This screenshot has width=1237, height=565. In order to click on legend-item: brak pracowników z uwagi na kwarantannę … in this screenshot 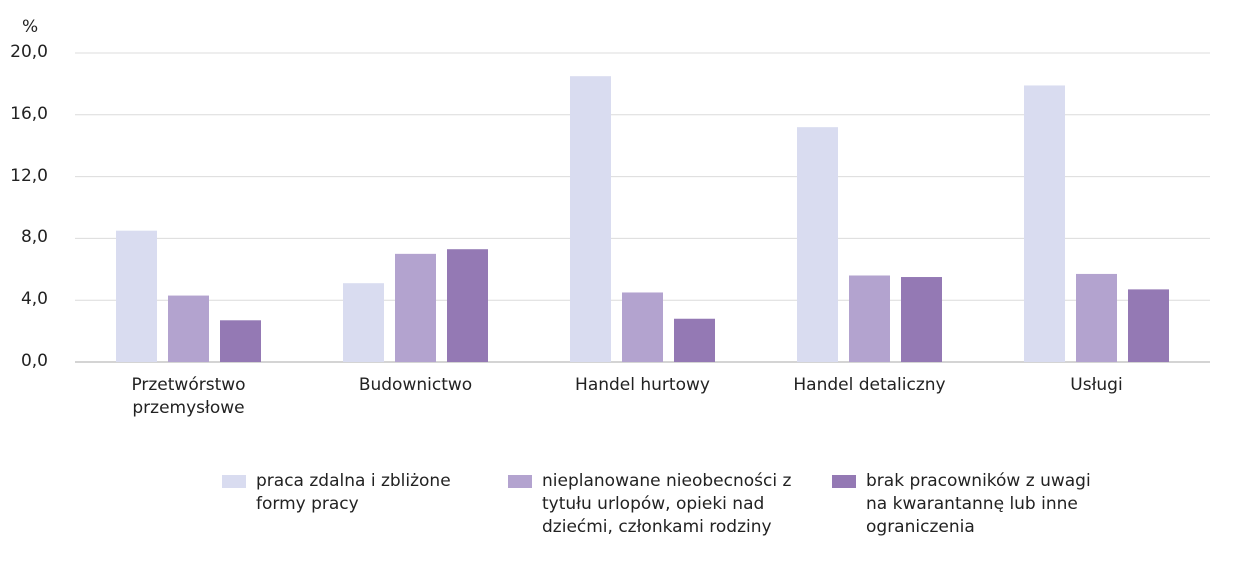, I will do `click(962, 504)`.